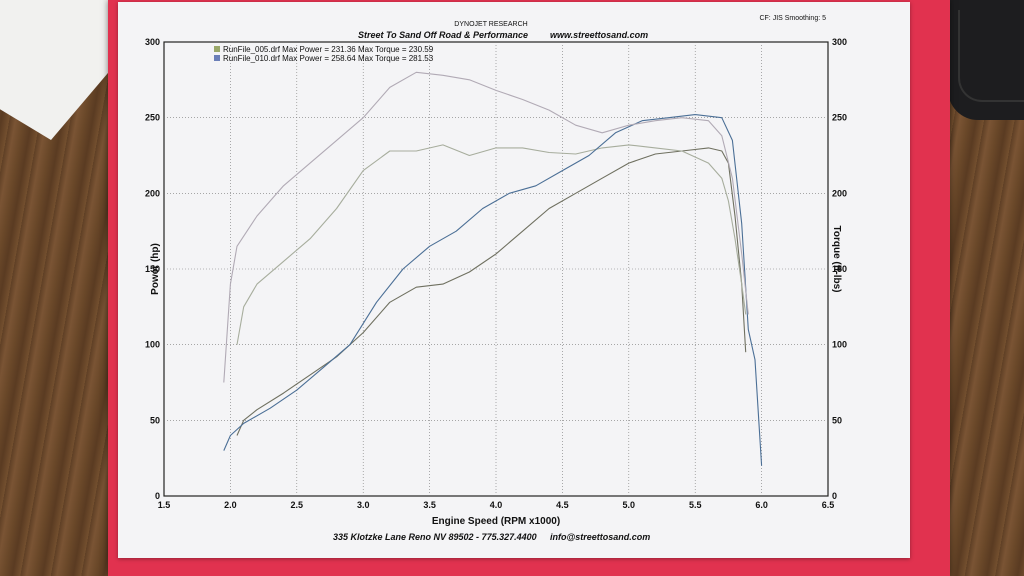 The width and height of the screenshot is (1024, 576). I want to click on footer-email: info@streettosand.com, so click(600, 537).